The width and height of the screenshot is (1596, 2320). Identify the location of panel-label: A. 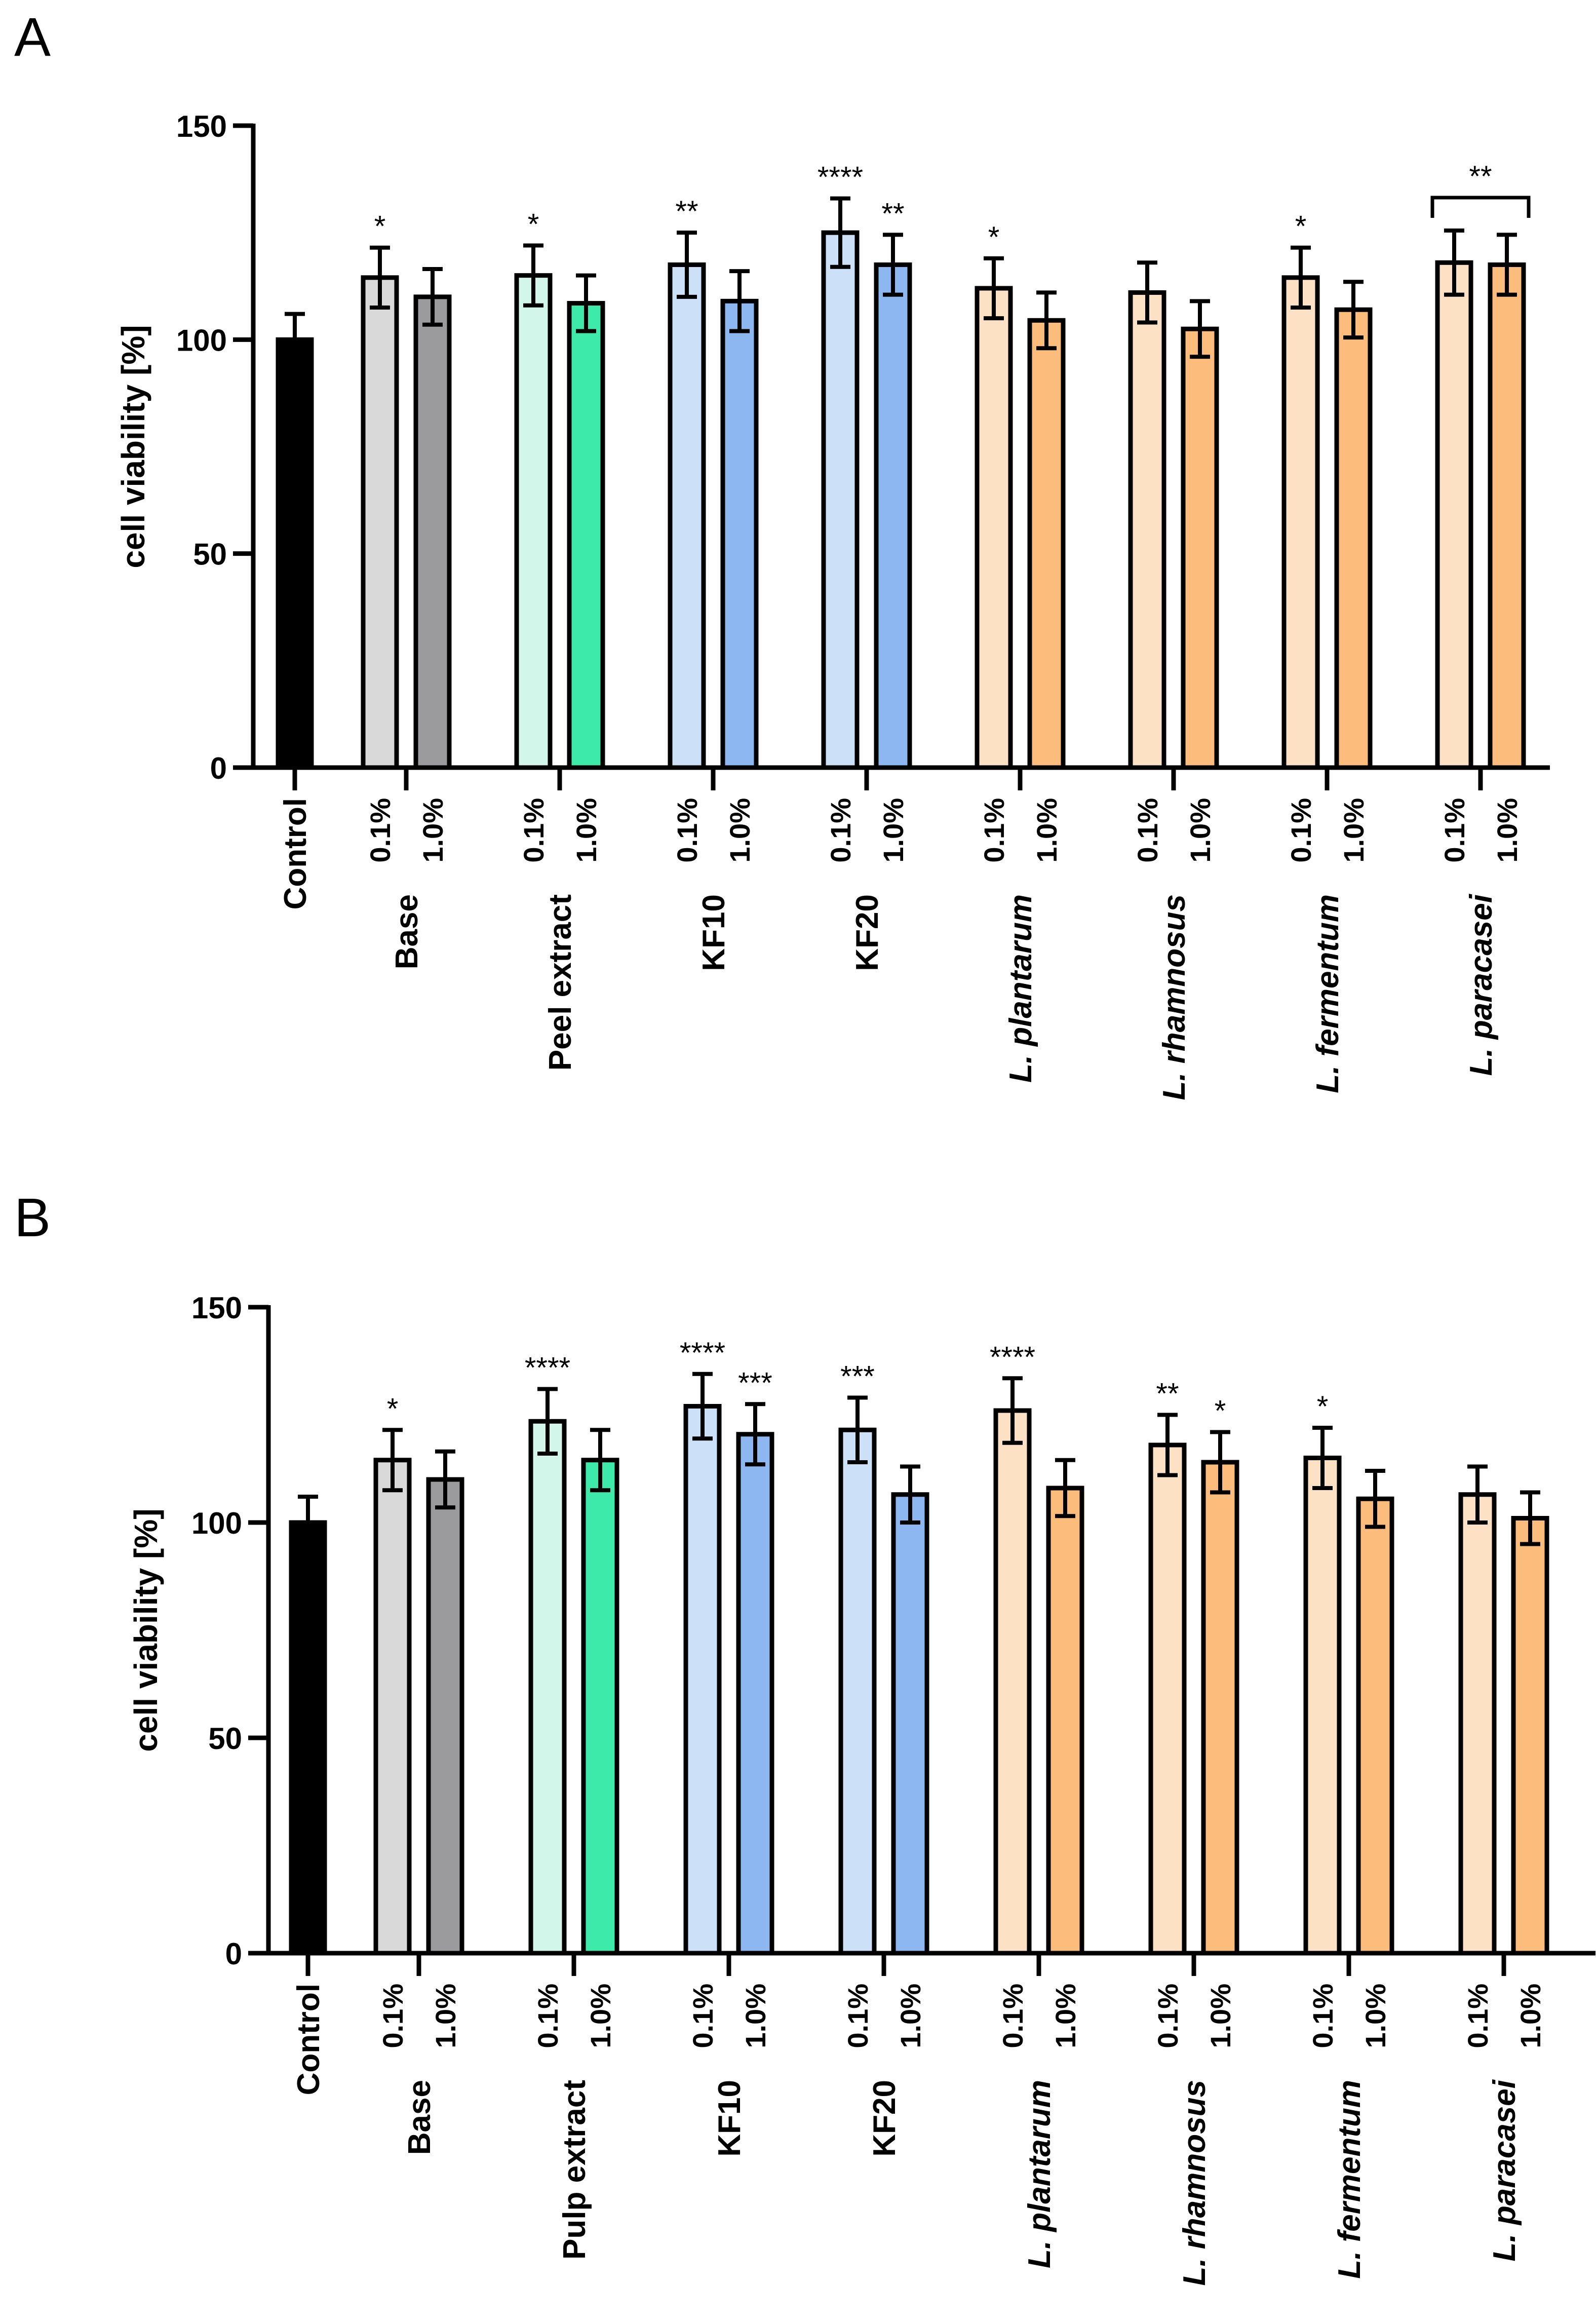
(32, 36).